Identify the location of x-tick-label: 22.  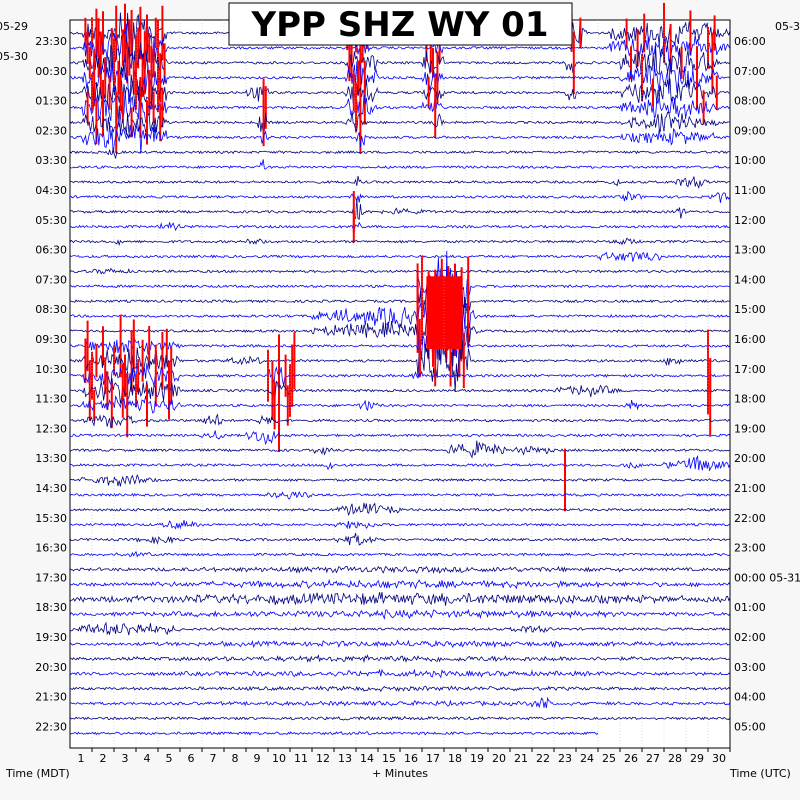
(543, 758).